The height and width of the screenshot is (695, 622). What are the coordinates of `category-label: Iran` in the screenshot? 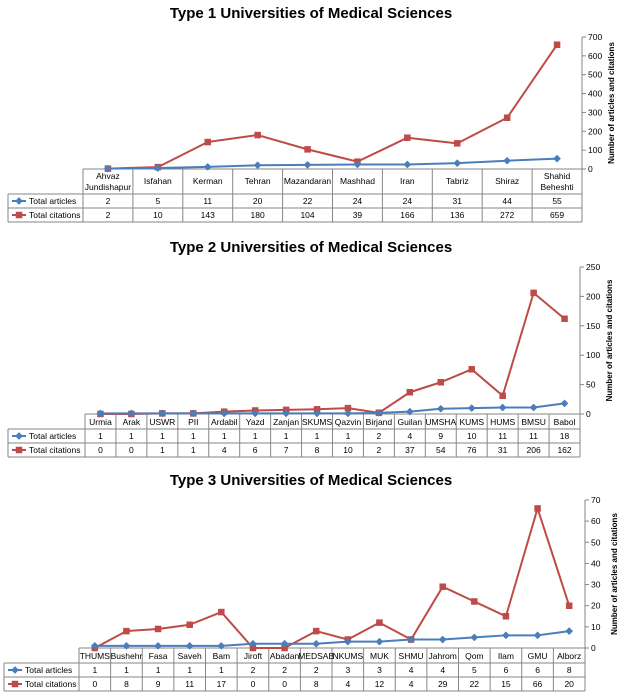 It's located at (407, 181).